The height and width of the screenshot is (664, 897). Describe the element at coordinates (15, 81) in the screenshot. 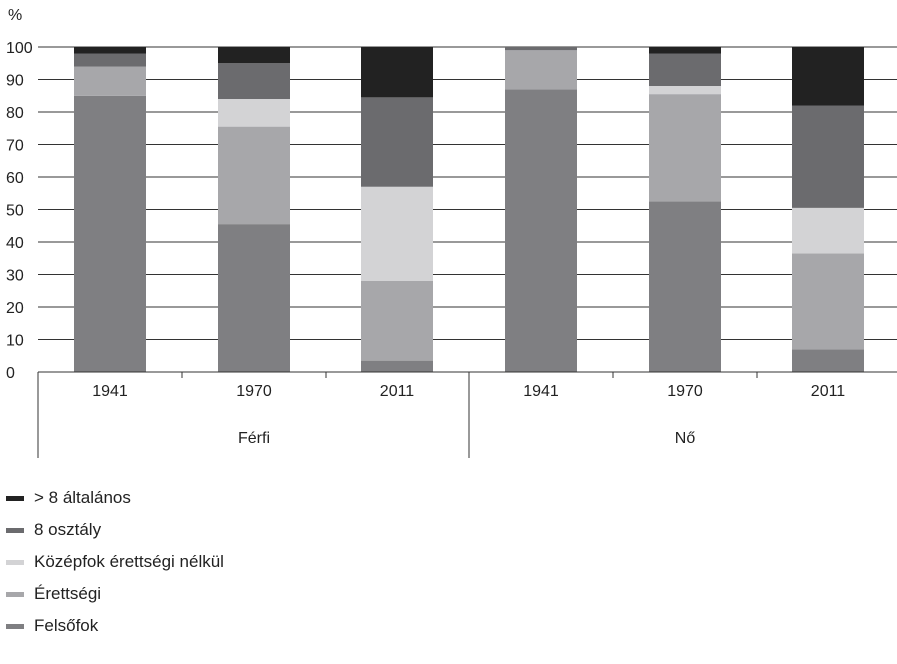

I see `y-tick-label: 90` at that location.